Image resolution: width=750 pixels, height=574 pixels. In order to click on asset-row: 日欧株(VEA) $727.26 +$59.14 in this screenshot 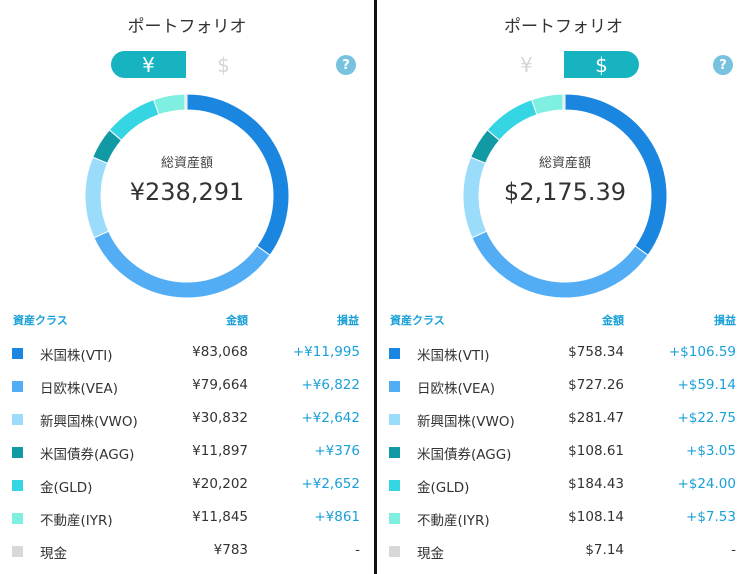, I will do `click(563, 386)`.